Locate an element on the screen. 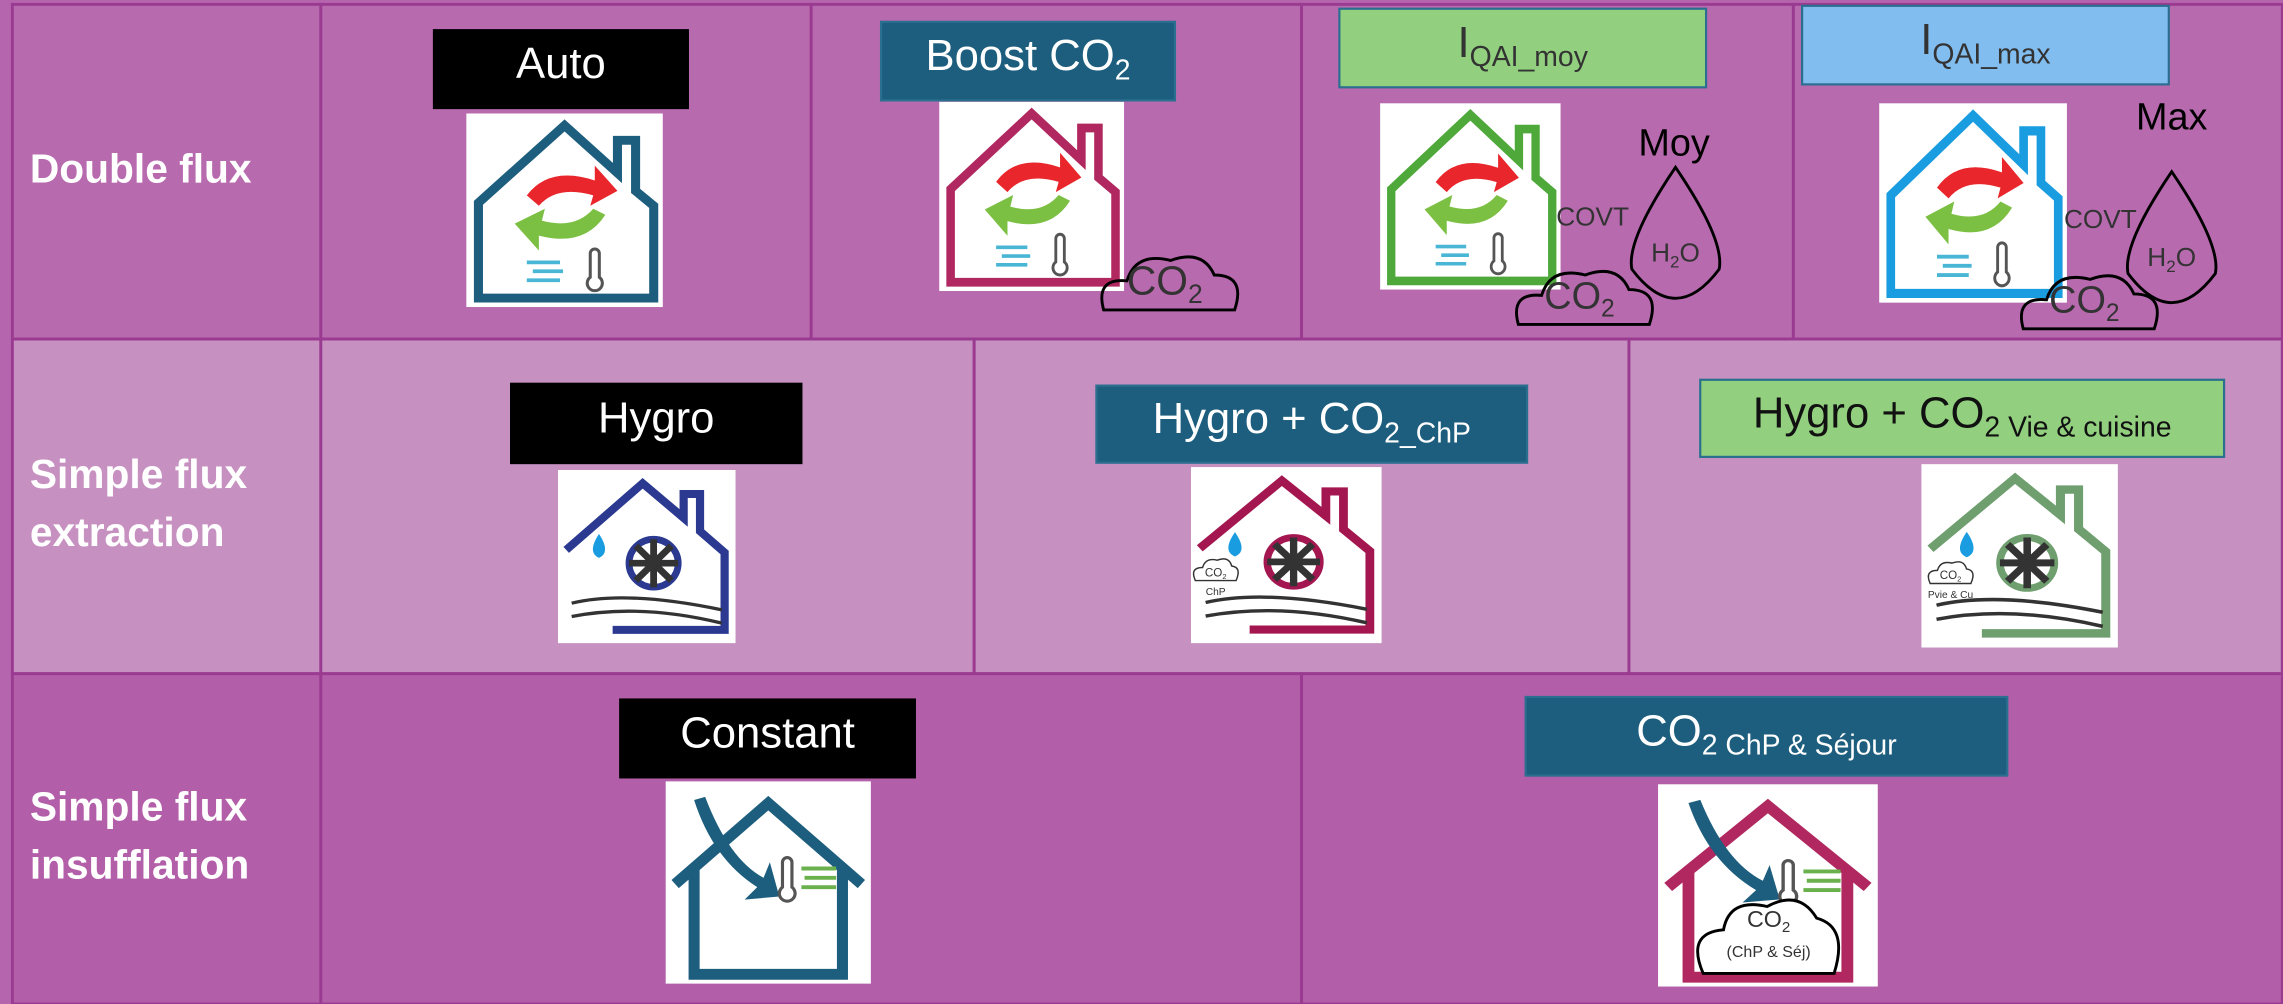  text-main: Boost CO is located at coordinates (1020, 55).